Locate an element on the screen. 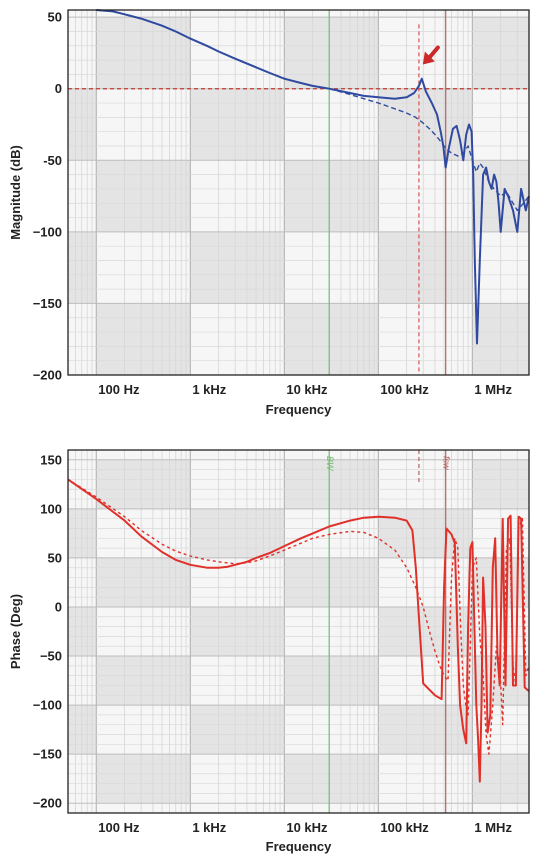 The width and height of the screenshot is (540, 864). chart2-ytick-label: 50 is located at coordinates (55, 557).